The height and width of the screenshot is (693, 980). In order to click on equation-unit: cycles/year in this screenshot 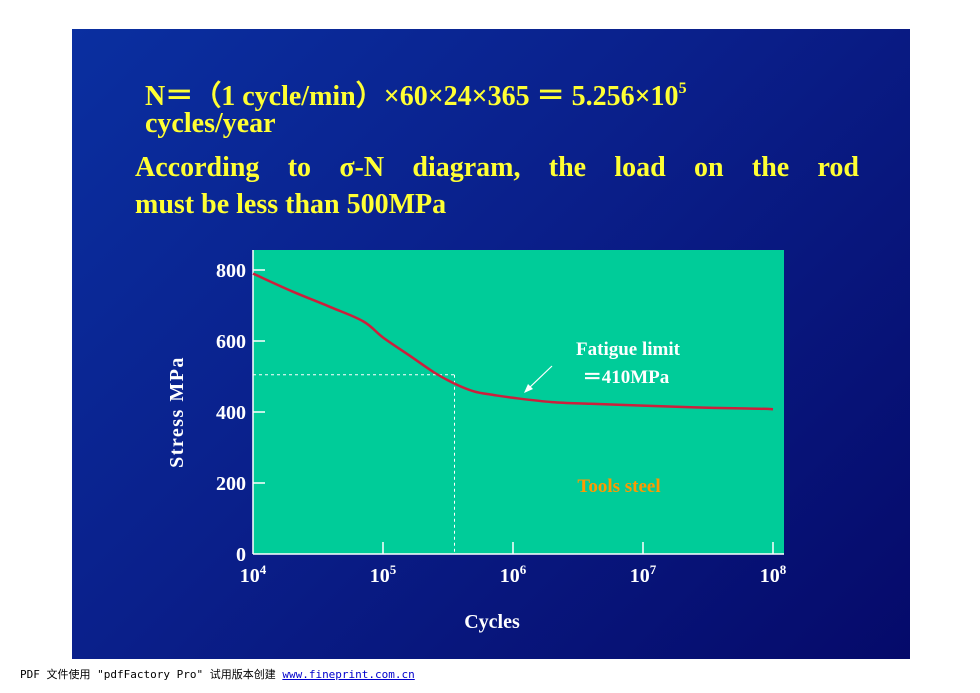, I will do `click(210, 123)`.